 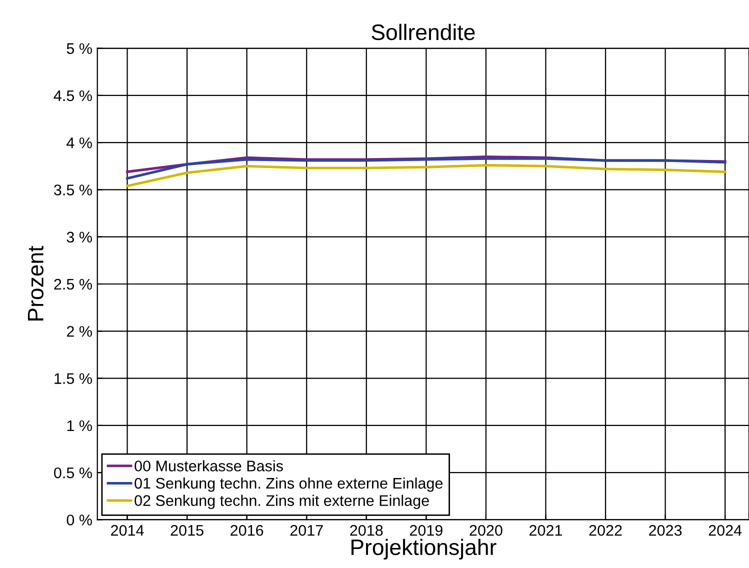 I want to click on y-tick-label: 0.5 %, so click(x=73, y=472).